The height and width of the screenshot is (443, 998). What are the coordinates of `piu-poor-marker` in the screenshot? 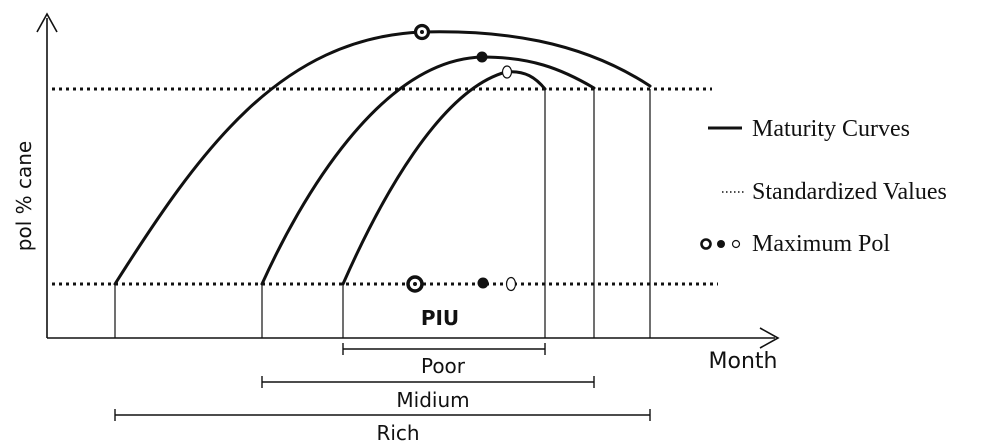 It's located at (511, 284).